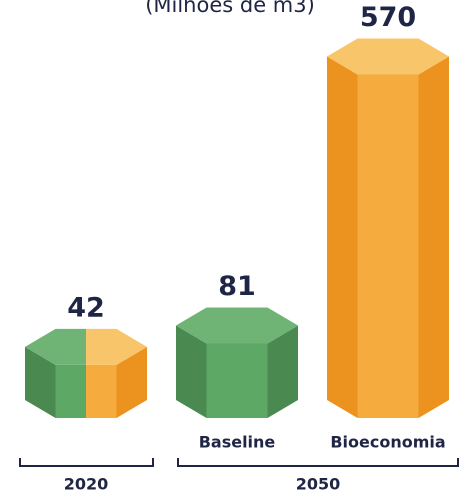 This screenshot has height=495, width=465. What do you see at coordinates (318, 484) in the screenshot?
I see `group-label: 2050` at bounding box center [318, 484].